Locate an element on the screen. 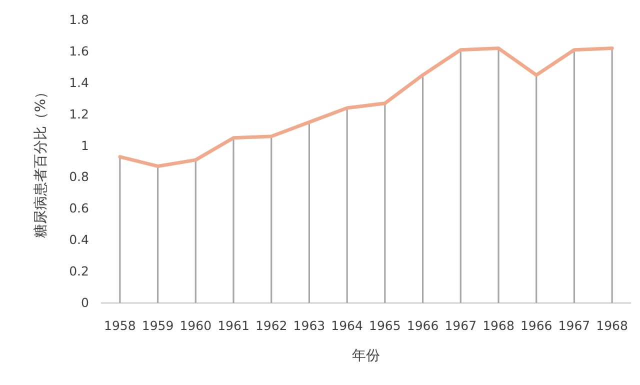  x-axis-title: 年份 is located at coordinates (366, 356).